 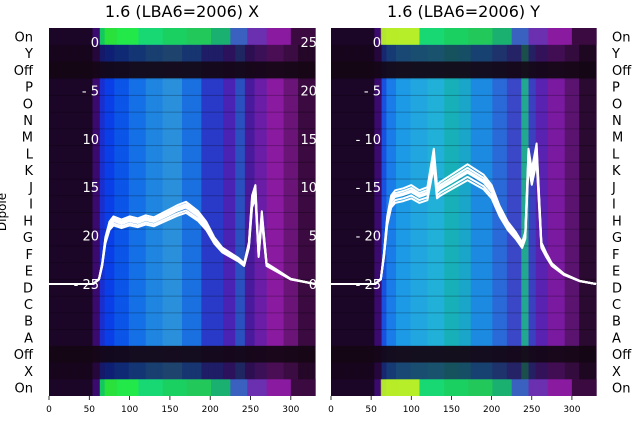 What do you see at coordinates (617, 288) in the screenshot?
I see `y-panel-category-label: D` at bounding box center [617, 288].